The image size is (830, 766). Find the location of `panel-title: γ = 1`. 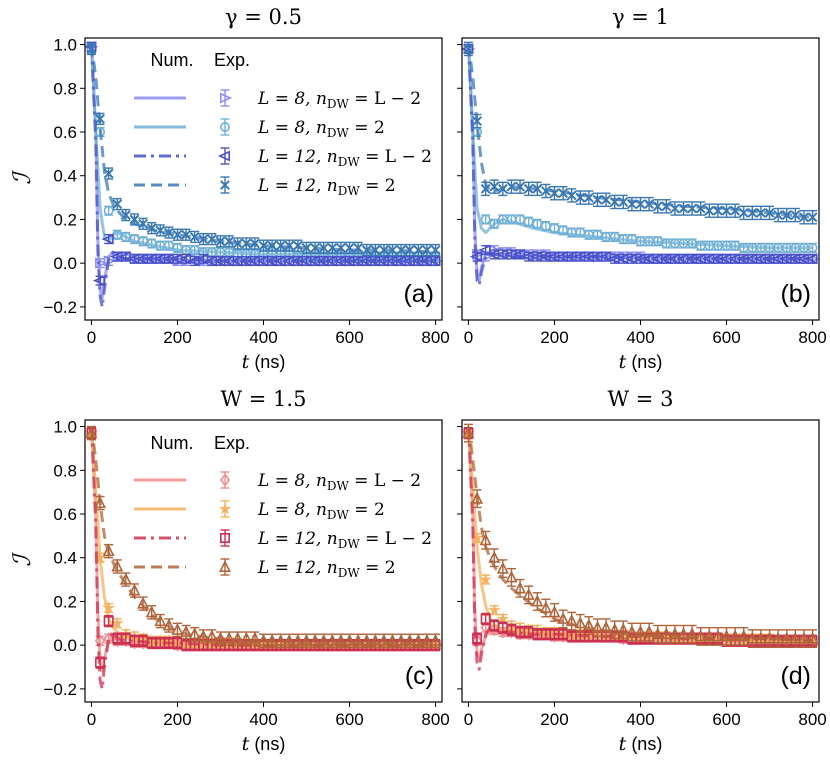

panel-title: γ = 1 is located at coordinates (640, 17).